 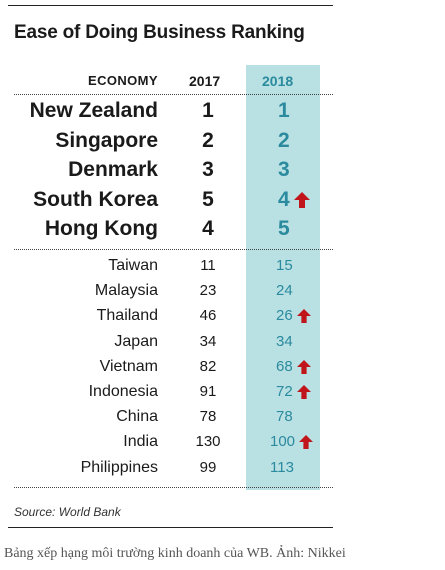 I want to click on rank-2018: 4, so click(x=294, y=200).